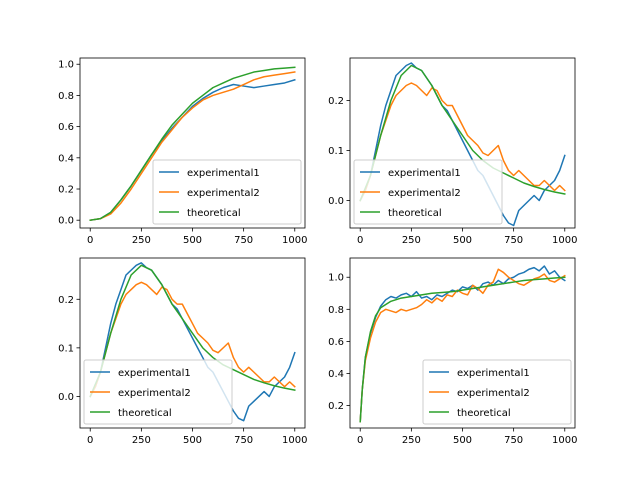 The image size is (640, 480). What do you see at coordinates (243, 240) in the screenshot?
I see `subplot-1-xtick-label: 750` at bounding box center [243, 240].